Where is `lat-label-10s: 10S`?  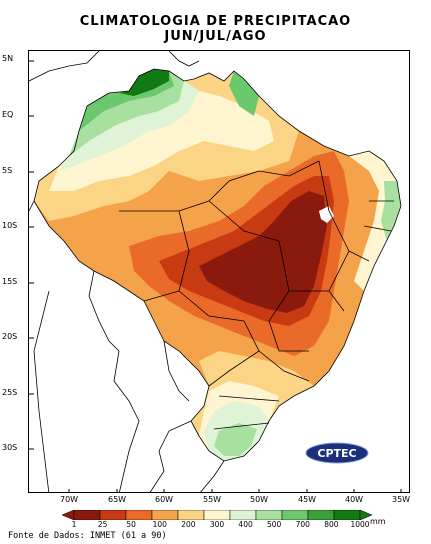 lat-label-10s: 10S is located at coordinates (10, 225).